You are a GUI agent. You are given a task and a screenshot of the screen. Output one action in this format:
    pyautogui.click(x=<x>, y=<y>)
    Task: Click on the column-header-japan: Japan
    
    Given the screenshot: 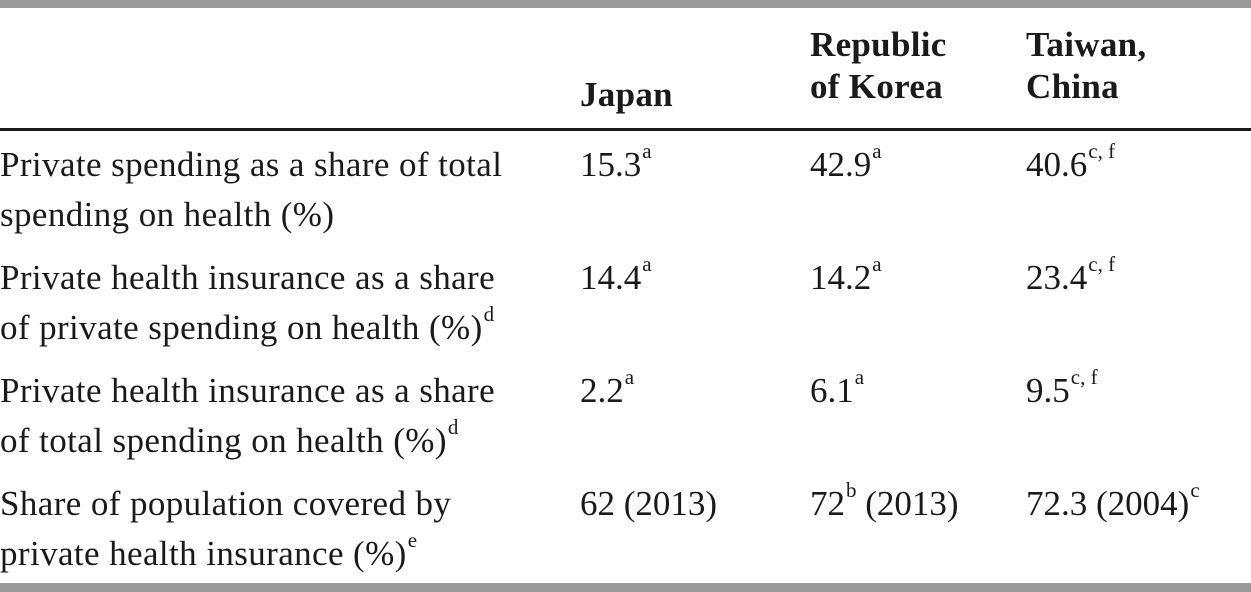 What is the action you would take?
    pyautogui.click(x=626, y=95)
    